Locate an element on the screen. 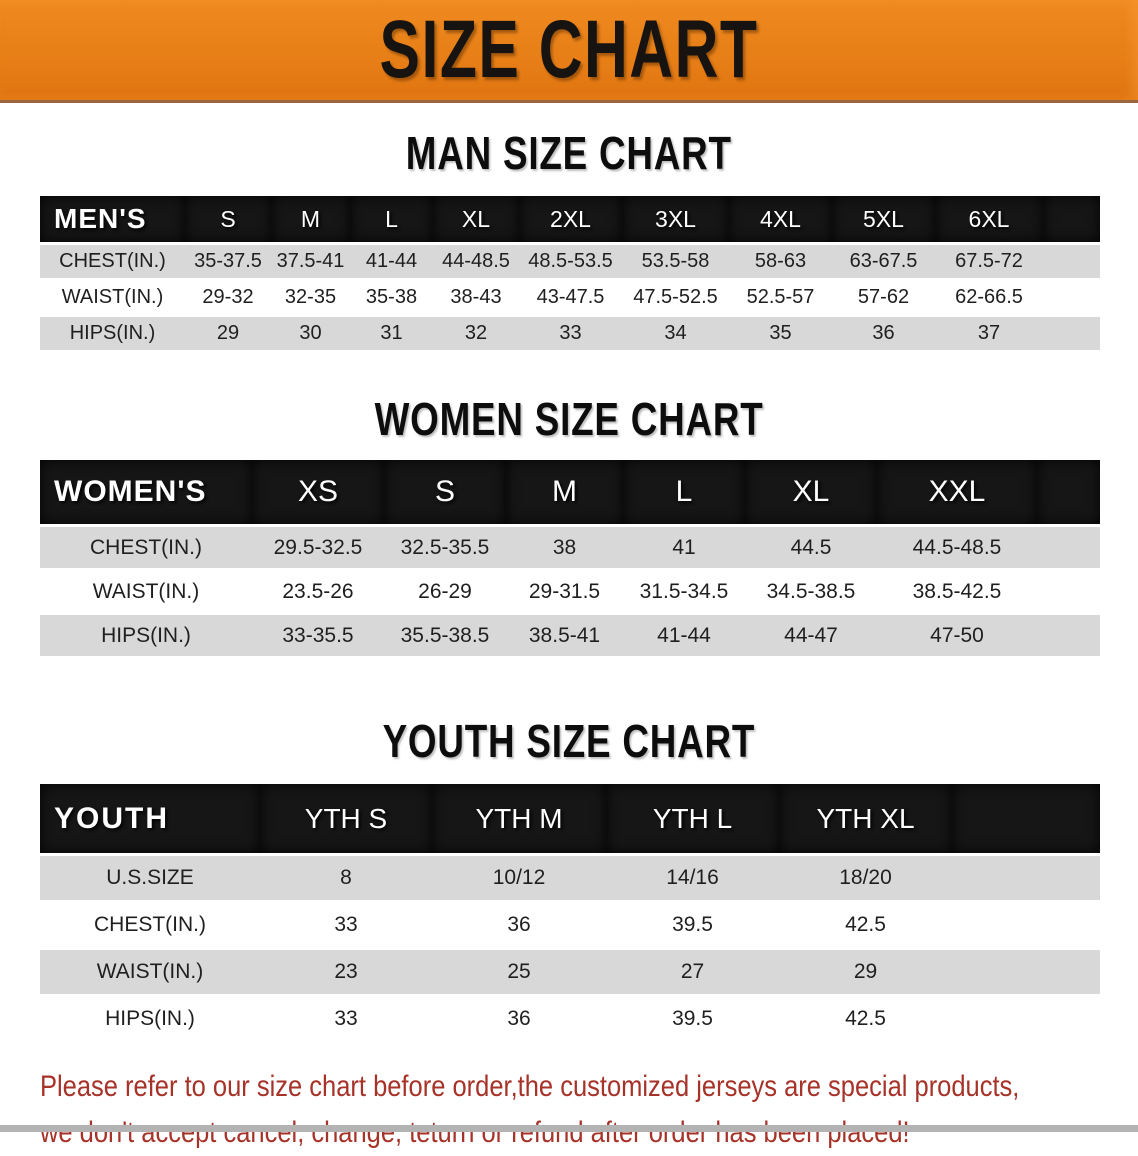 This screenshot has height=1156, width=1138. size-column-header: L is located at coordinates (684, 493).